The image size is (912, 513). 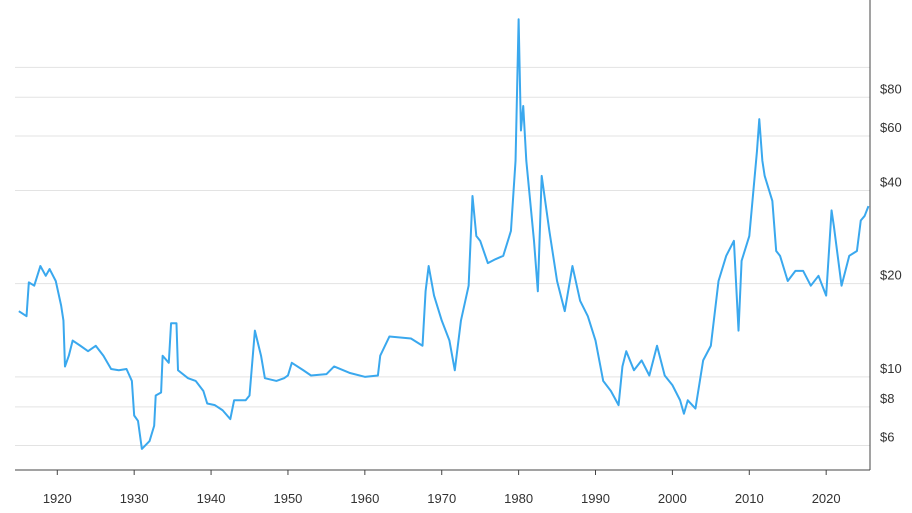 What do you see at coordinates (57, 498) in the screenshot?
I see `x-tick-label: 1920` at bounding box center [57, 498].